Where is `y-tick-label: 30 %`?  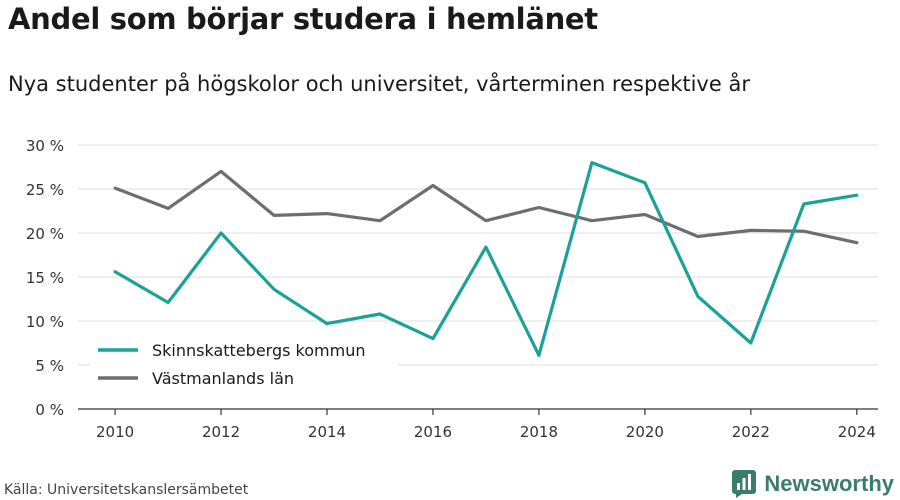
y-tick-label: 30 % is located at coordinates (45, 146).